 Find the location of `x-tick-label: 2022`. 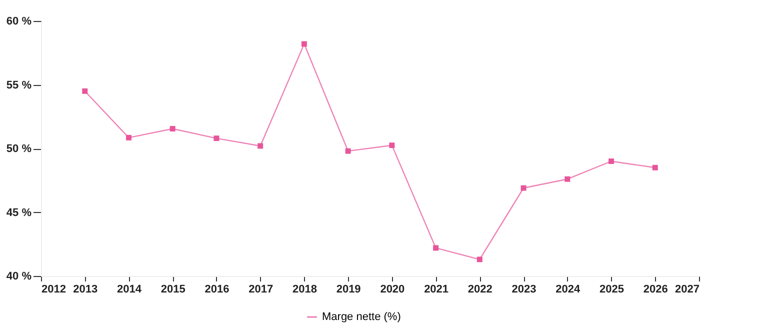

x-tick-label: 2022 is located at coordinates (480, 290).